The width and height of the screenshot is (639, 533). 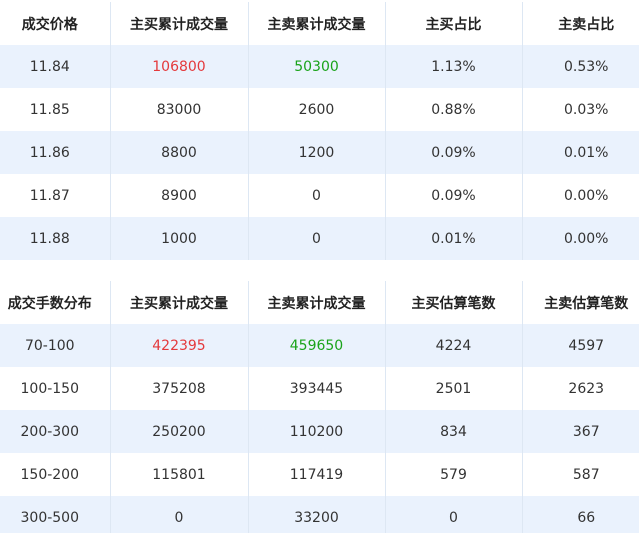 I want to click on price-cell: 11.88, so click(x=55, y=238).